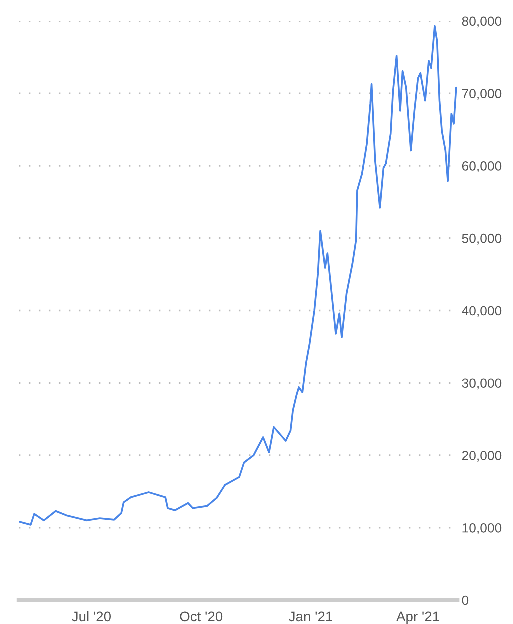 This screenshot has height=624, width=513. What do you see at coordinates (310, 617) in the screenshot?
I see `x-tick-label: Jan '21` at bounding box center [310, 617].